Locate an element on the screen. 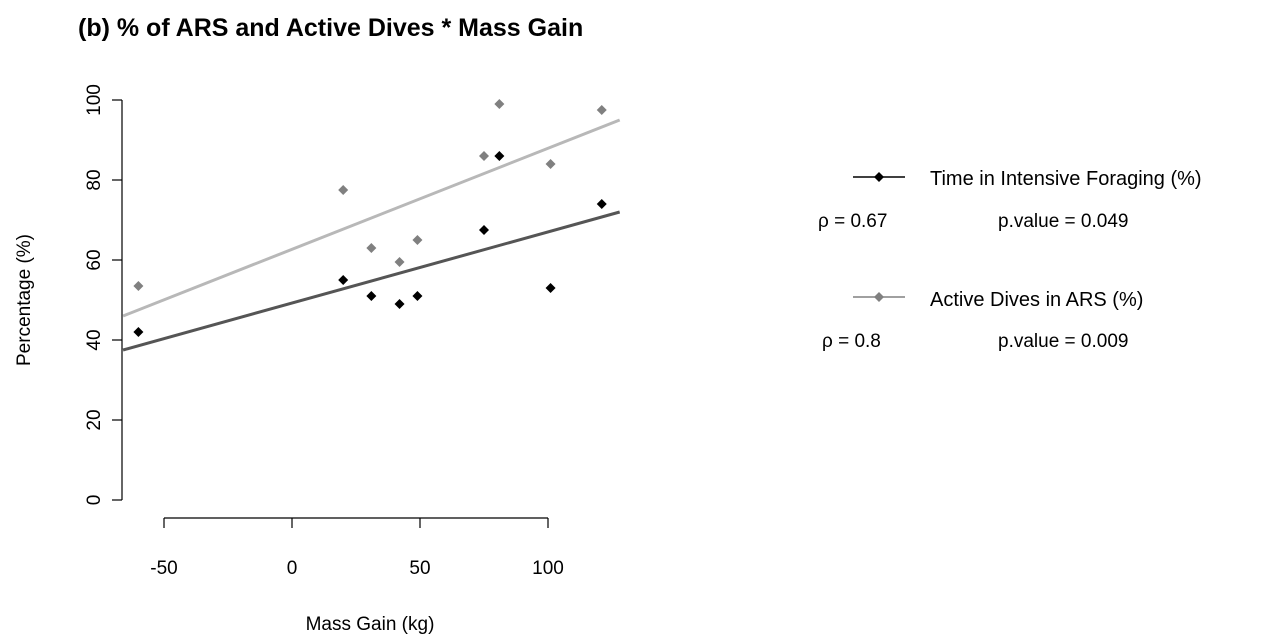 The height and width of the screenshot is (639, 1261). y-tick-label: 100 is located at coordinates (94, 100).